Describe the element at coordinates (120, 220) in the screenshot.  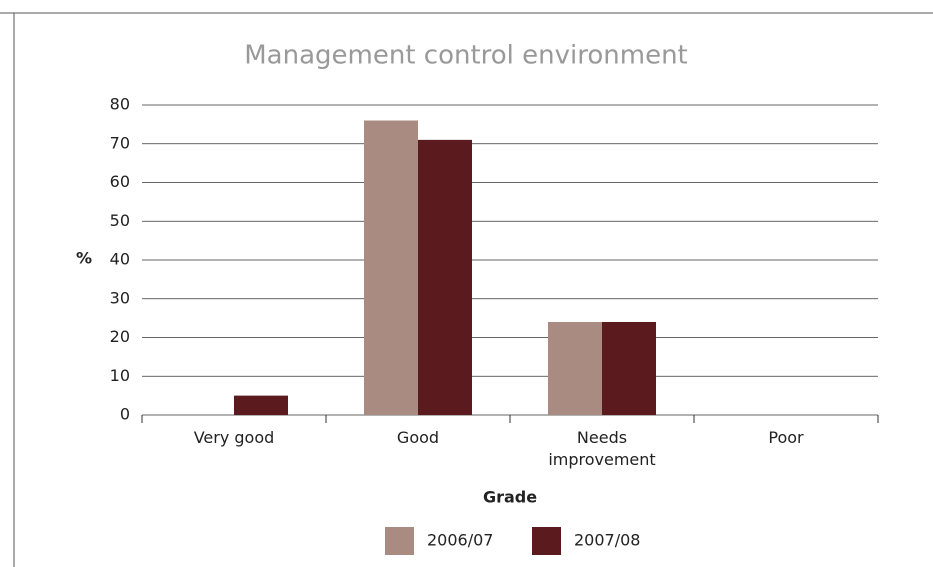
I see `y-tick-label: 50` at that location.